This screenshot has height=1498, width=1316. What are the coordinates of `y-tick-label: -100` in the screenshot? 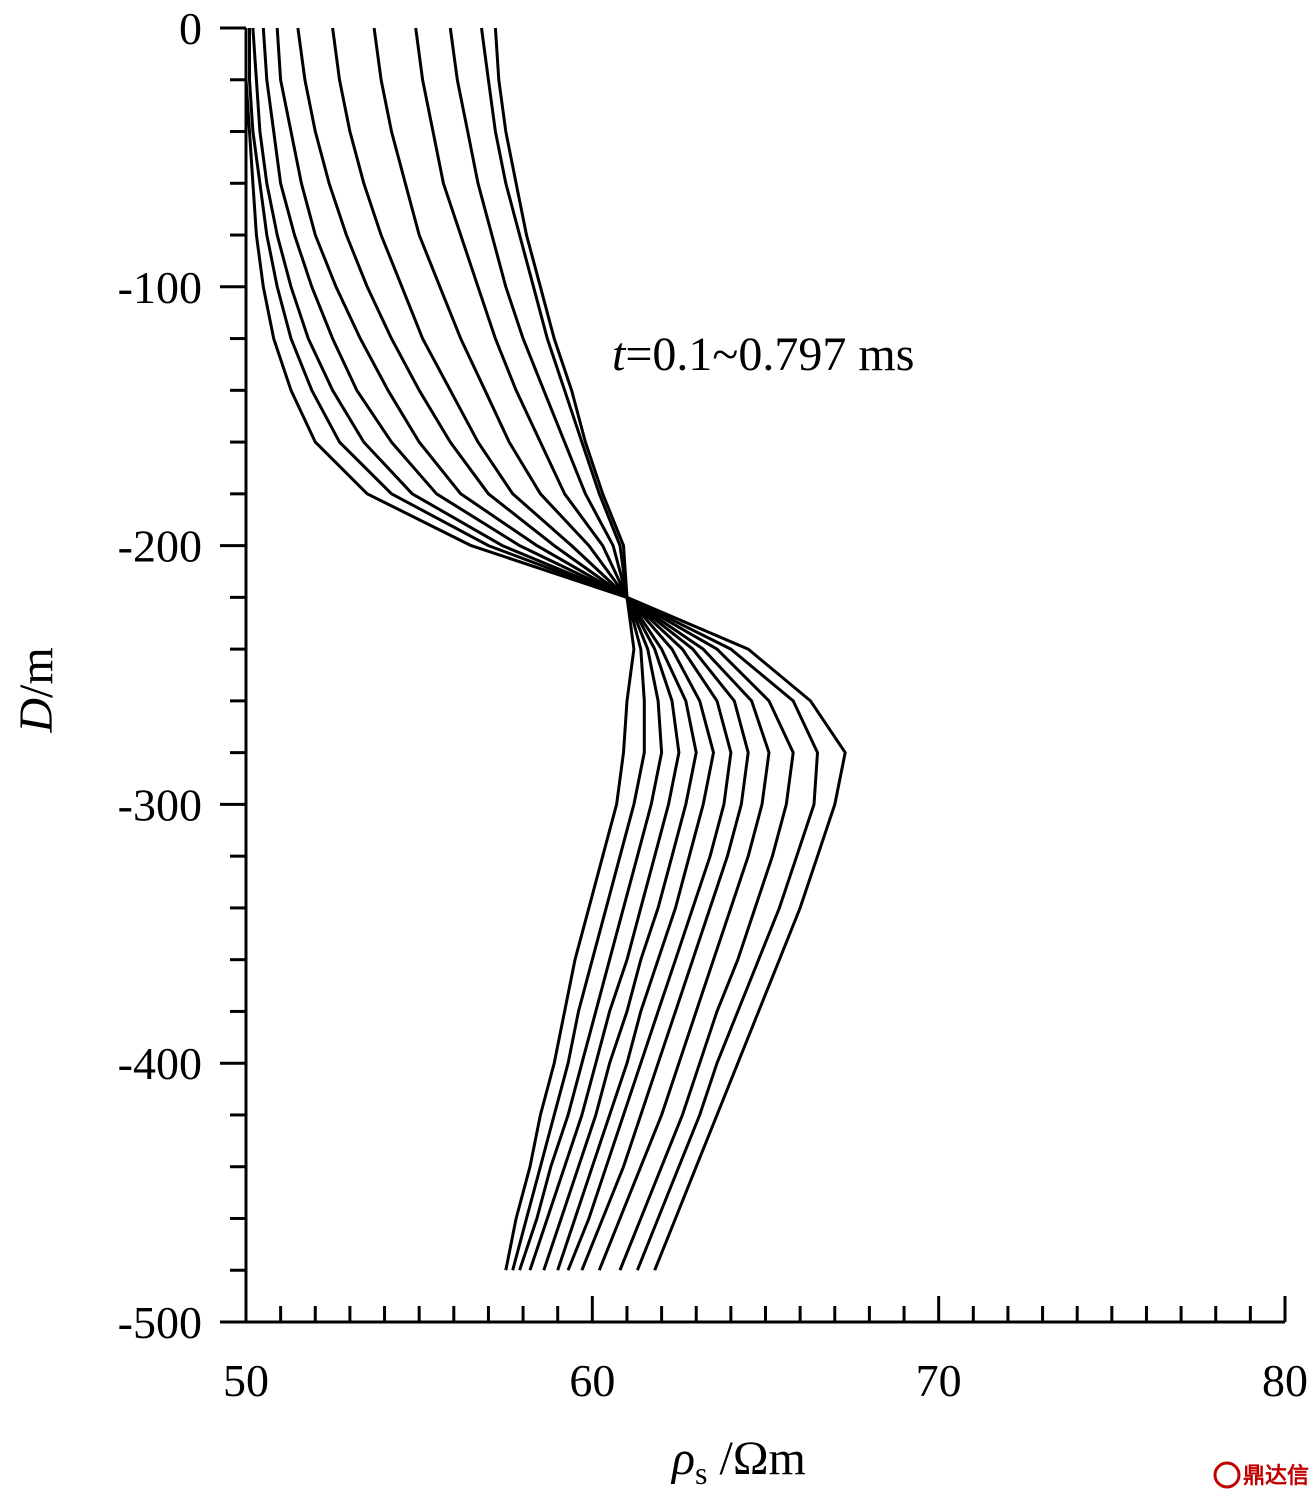 It's located at (160, 287).